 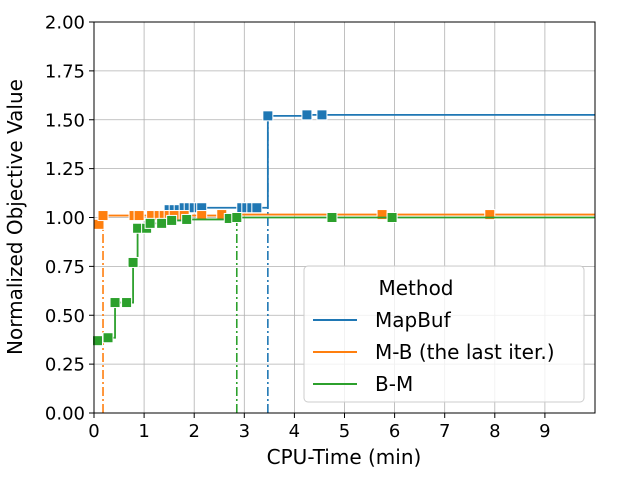 I want to click on x-tick-label: 7, so click(x=444, y=431).